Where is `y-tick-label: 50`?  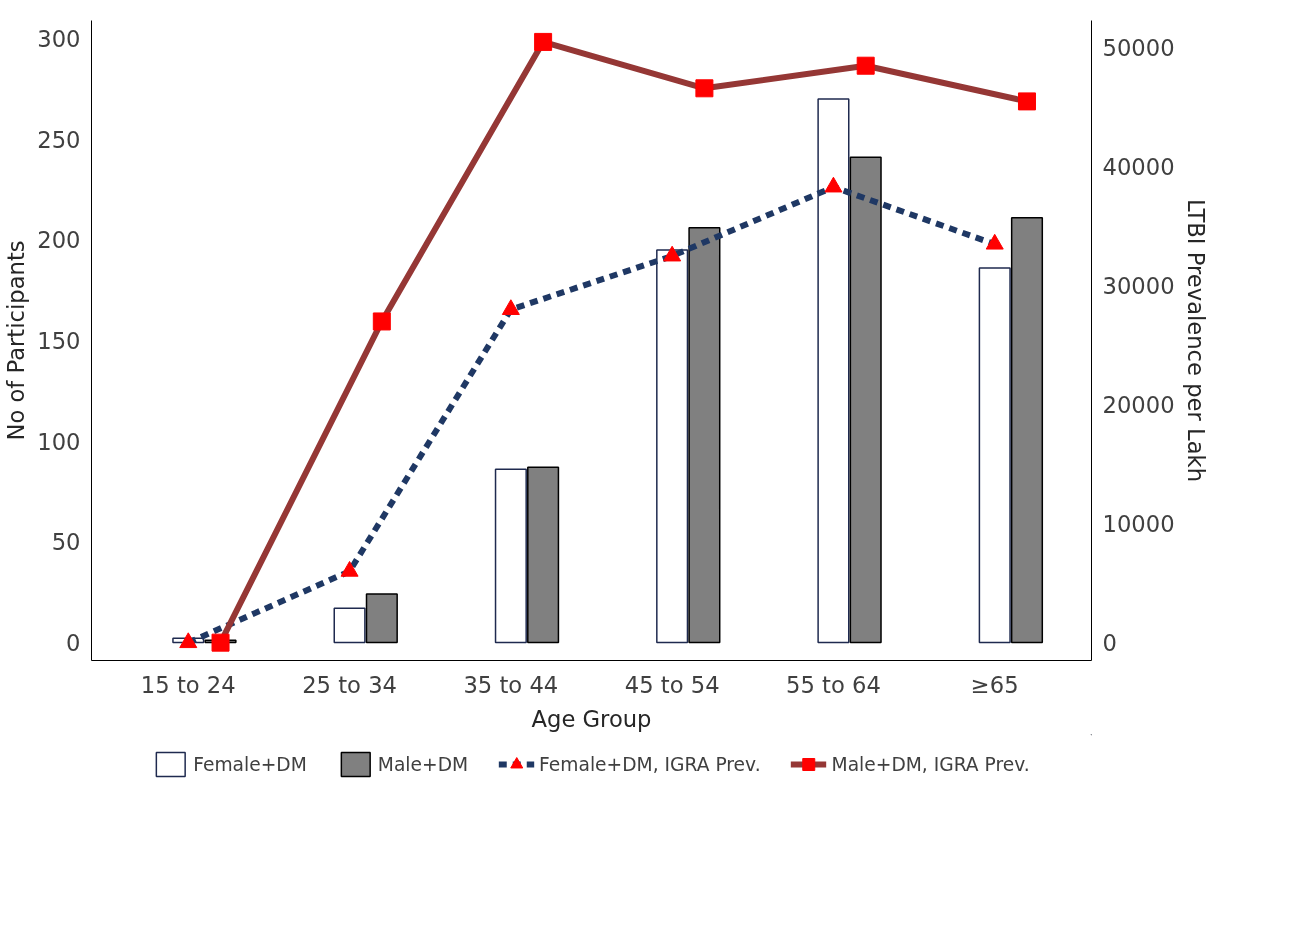
y-tick-label: 50 is located at coordinates (66, 542).